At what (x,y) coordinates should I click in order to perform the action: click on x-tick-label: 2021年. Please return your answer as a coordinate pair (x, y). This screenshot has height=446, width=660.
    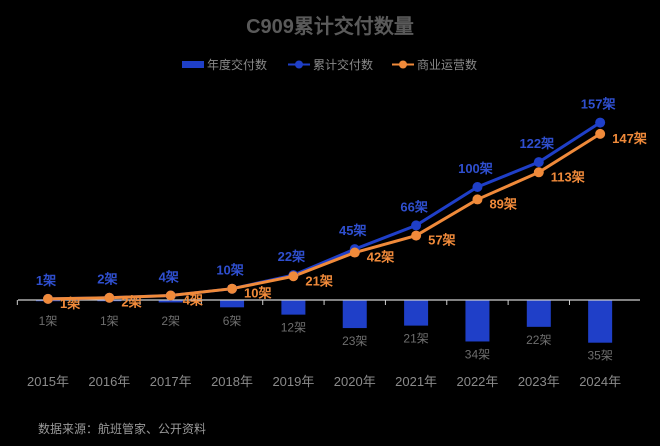
    Looking at the image, I should click on (416, 381).